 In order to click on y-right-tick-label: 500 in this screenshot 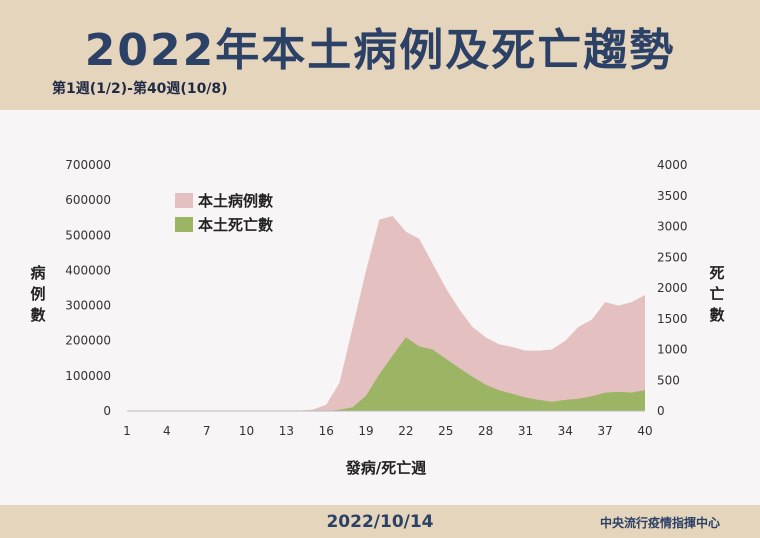, I will do `click(668, 380)`.